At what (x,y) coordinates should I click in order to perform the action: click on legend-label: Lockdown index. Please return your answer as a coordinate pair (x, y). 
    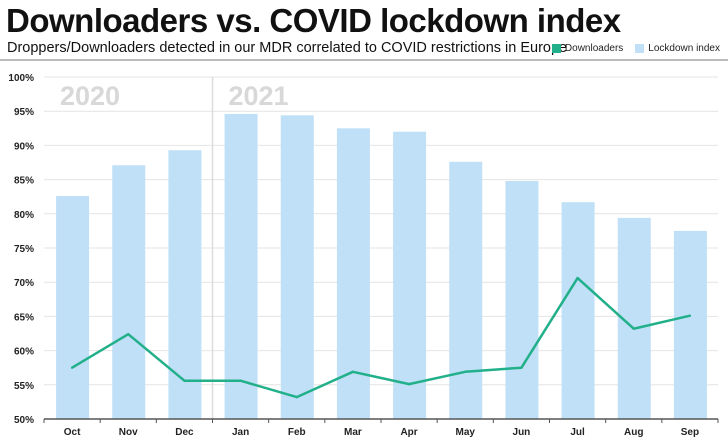
    Looking at the image, I should click on (684, 48).